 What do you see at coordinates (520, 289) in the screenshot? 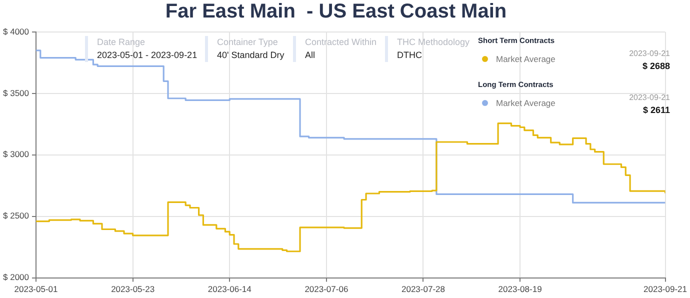
I see `x-tick-label: 2023-08-19` at bounding box center [520, 289].